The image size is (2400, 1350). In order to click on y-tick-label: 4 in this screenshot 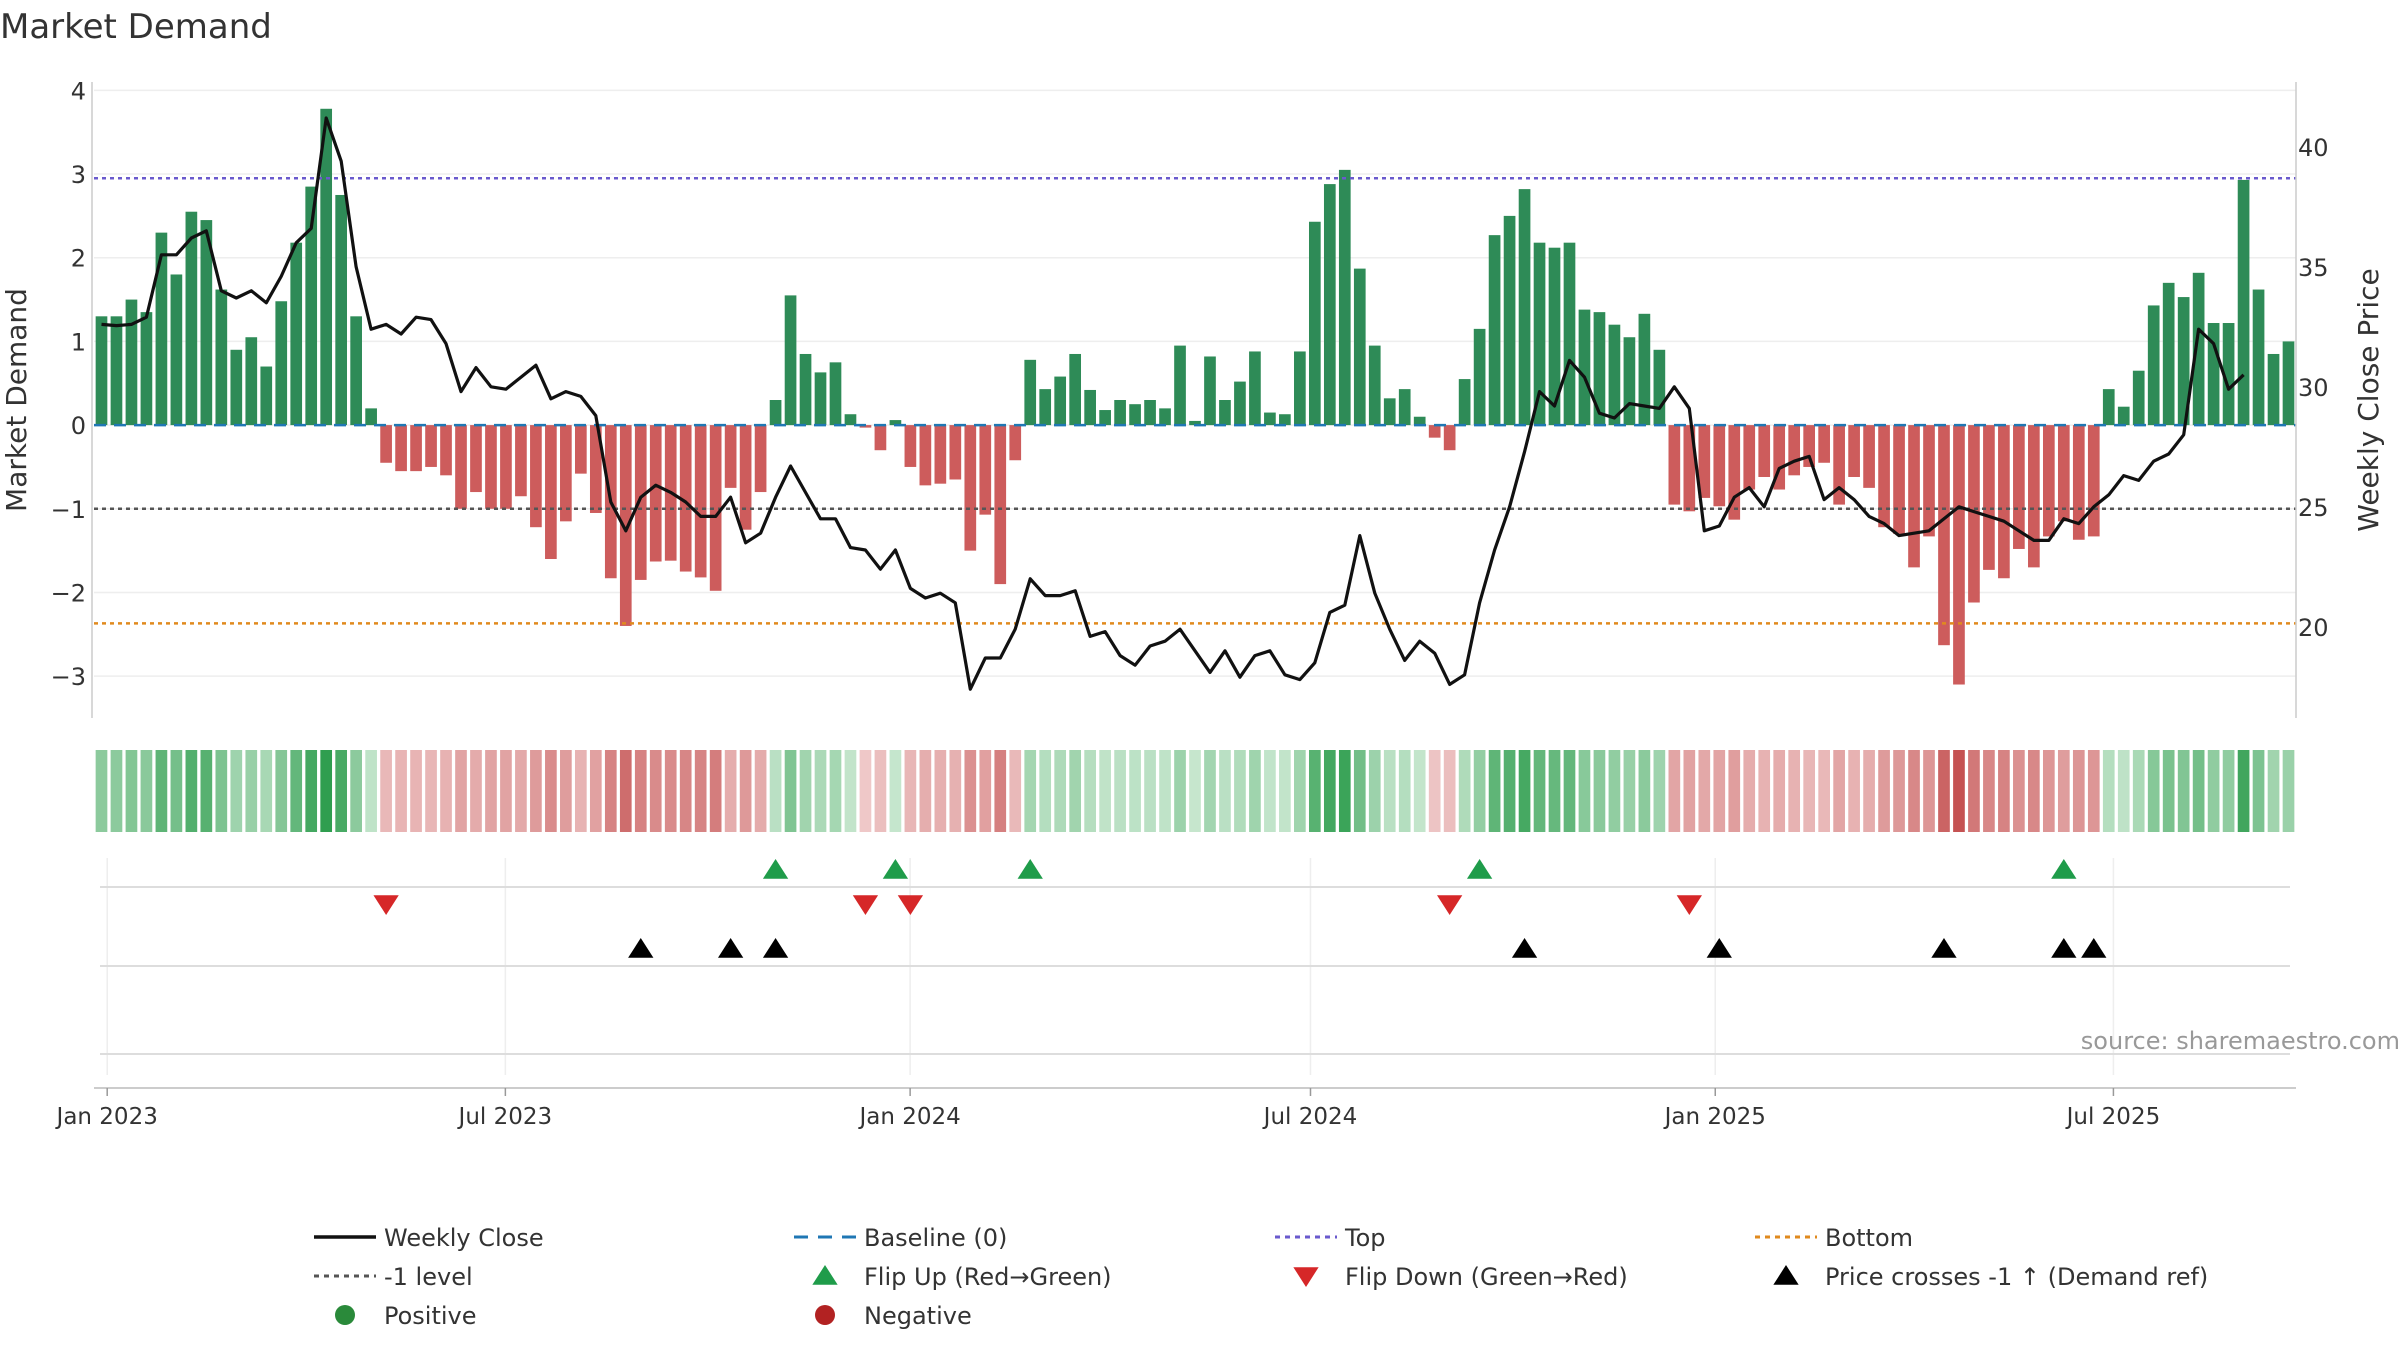, I will do `click(78, 91)`.